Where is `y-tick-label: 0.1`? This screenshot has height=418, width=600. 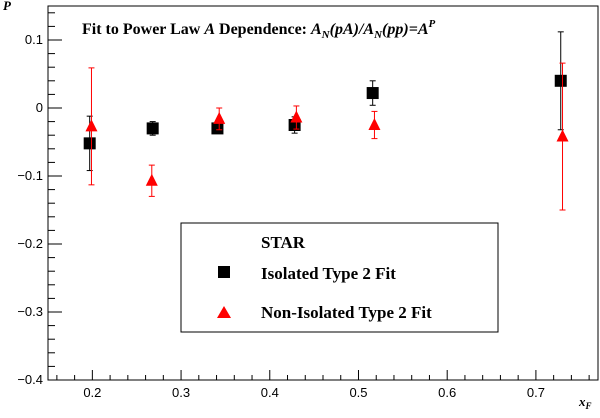 y-tick-label: 0.1 is located at coordinates (34, 39).